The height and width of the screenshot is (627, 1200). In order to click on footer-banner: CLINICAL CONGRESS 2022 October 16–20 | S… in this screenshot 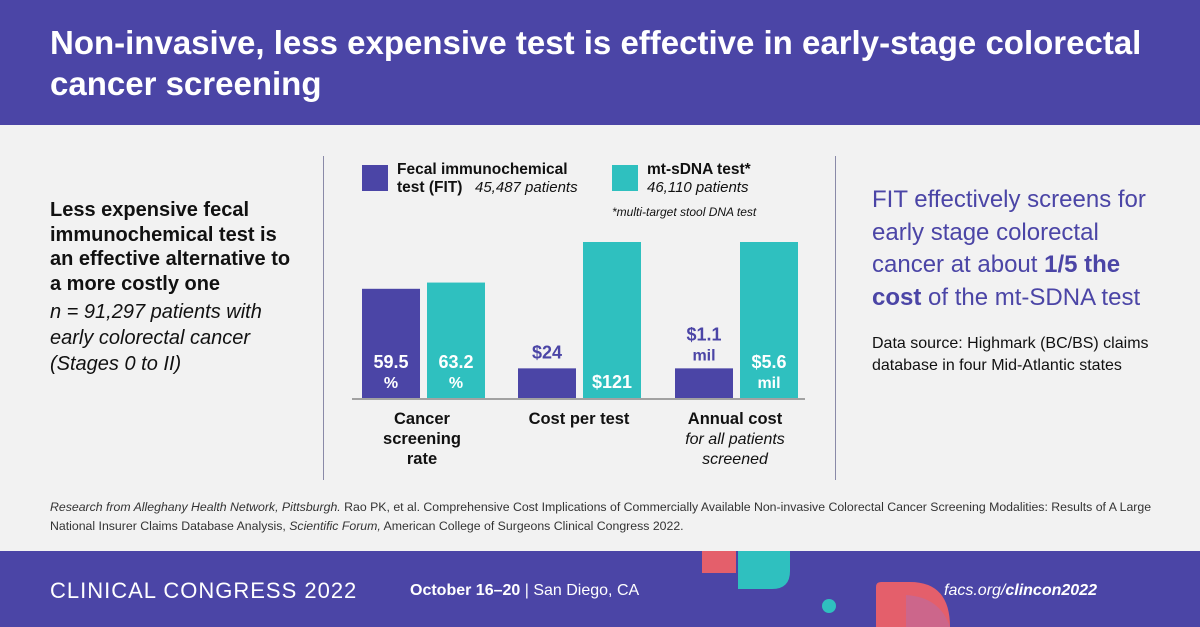, I will do `click(600, 589)`.